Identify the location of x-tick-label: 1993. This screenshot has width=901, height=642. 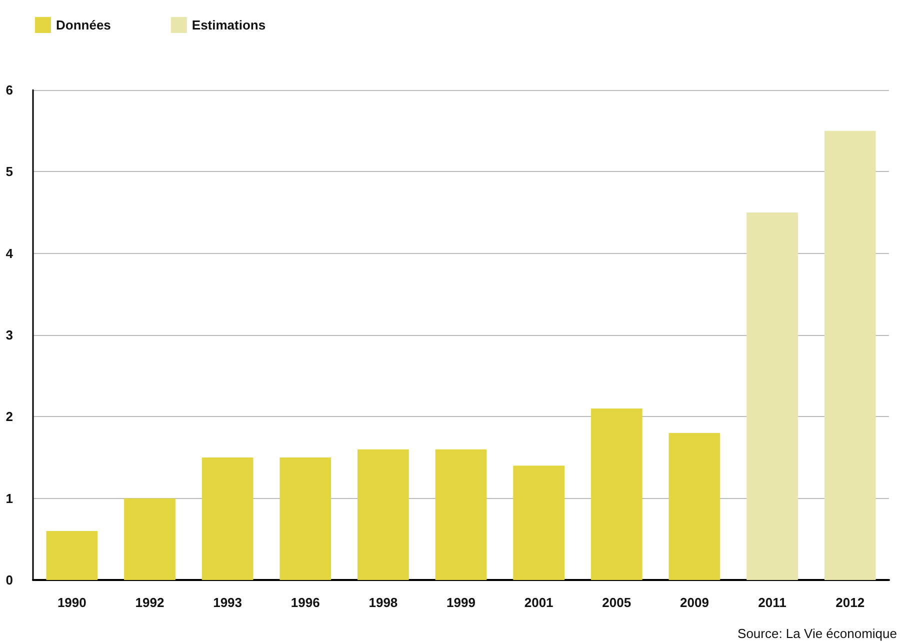
(227, 602).